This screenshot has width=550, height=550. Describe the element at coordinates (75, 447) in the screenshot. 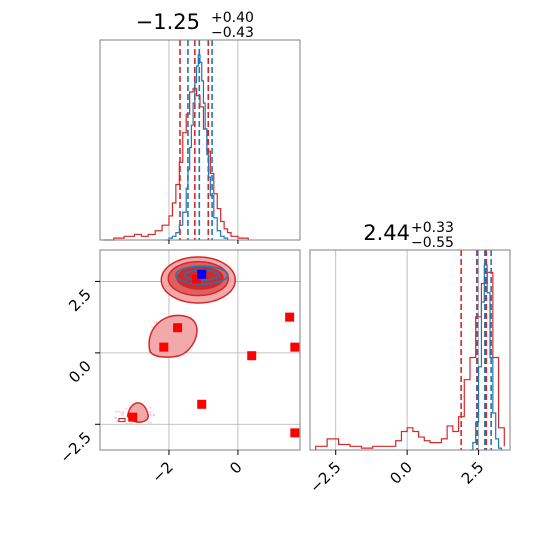

I see `y-tick-label-param1-0: −2.5` at that location.